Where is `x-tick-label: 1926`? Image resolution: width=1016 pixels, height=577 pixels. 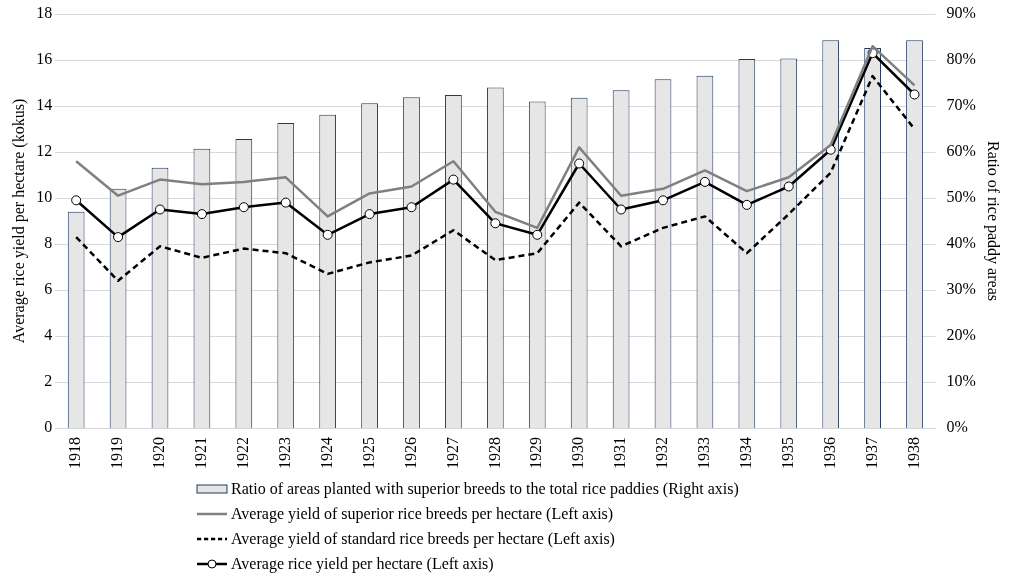 x-tick-label: 1926 is located at coordinates (410, 453).